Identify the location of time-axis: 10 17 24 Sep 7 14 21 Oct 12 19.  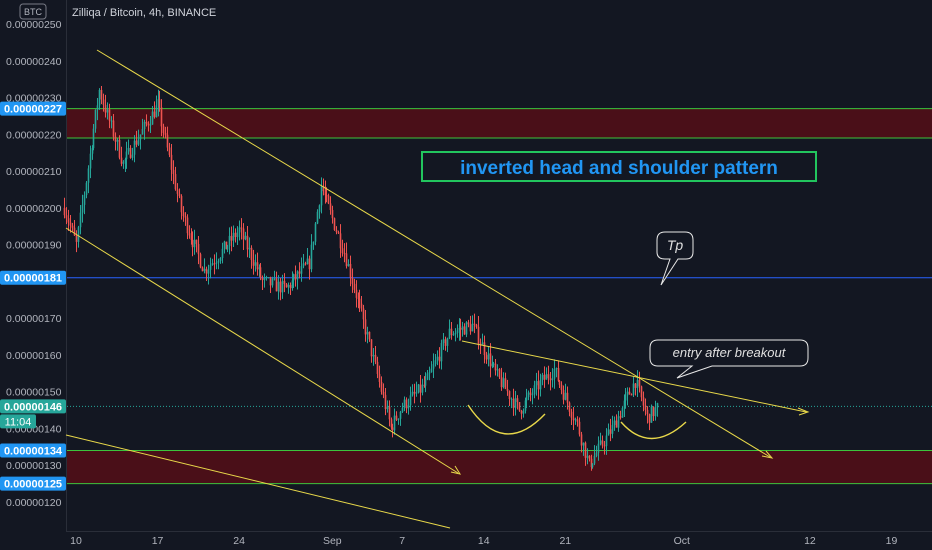
(483, 541).